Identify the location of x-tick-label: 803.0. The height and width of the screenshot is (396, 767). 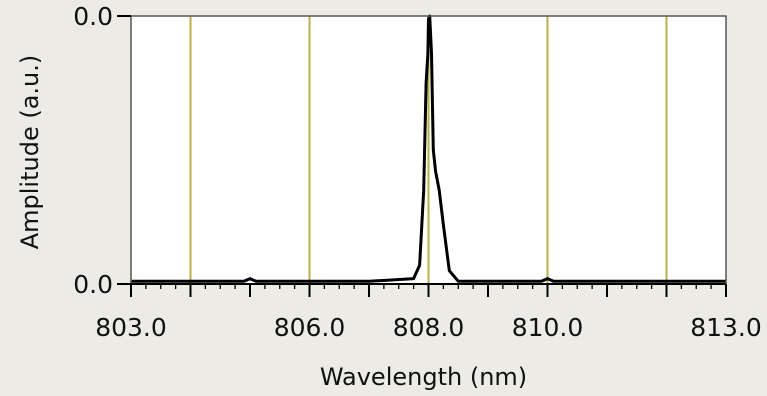
(131, 327).